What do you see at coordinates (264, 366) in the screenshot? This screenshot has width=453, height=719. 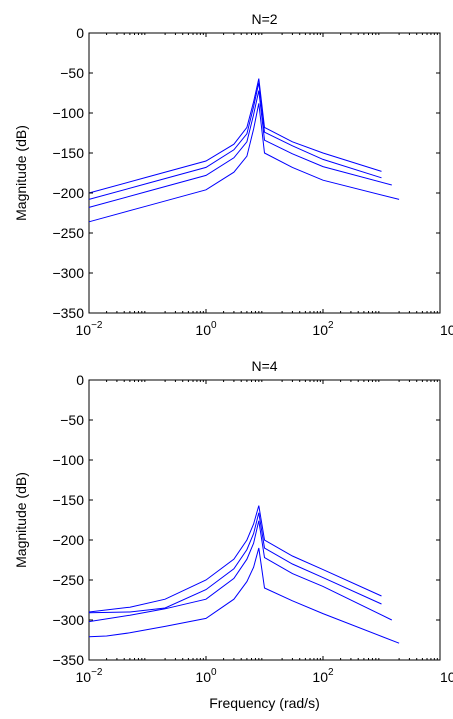 I see `chart-title: N=4` at bounding box center [264, 366].